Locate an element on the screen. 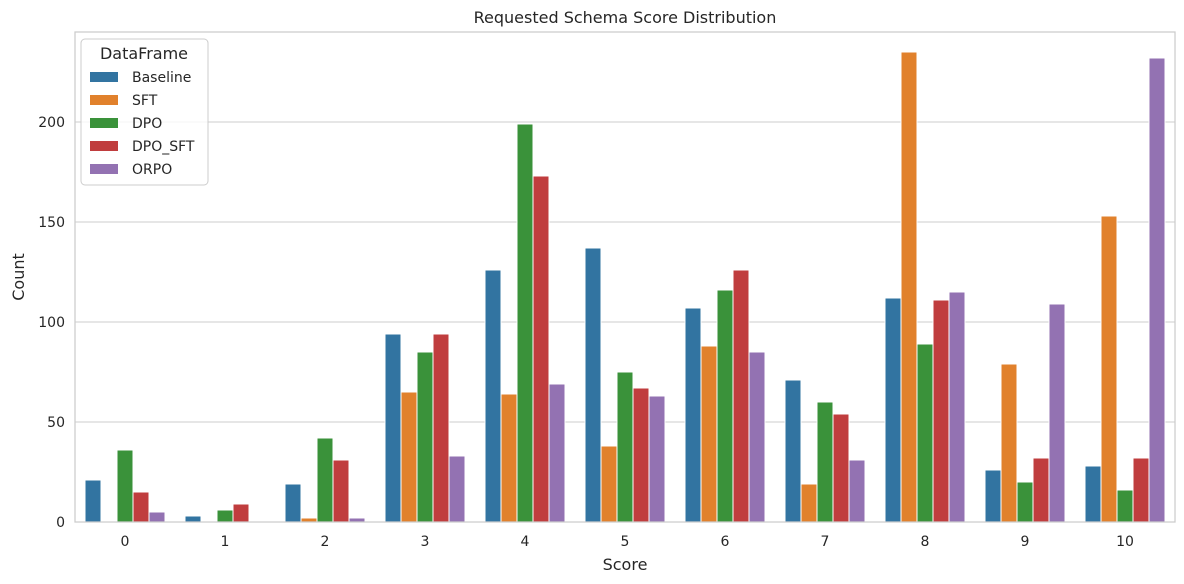  x-tick-label: 1 is located at coordinates (225, 542).